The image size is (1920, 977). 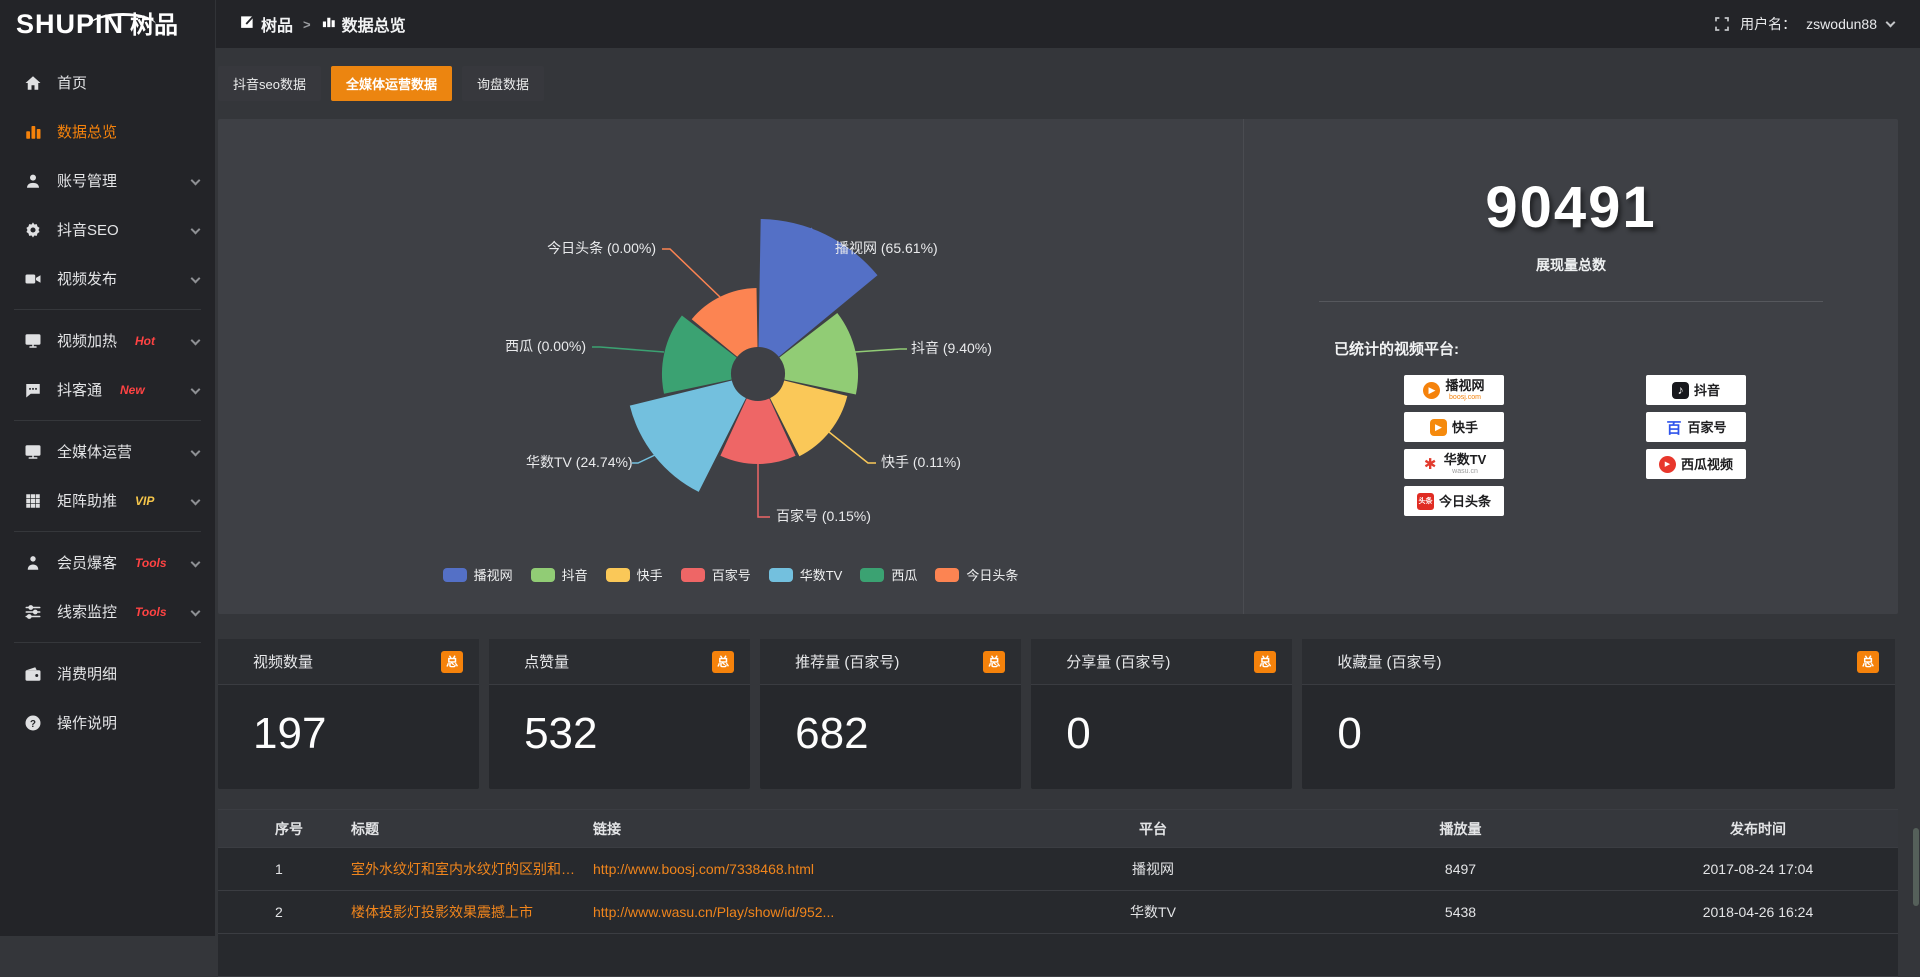 What do you see at coordinates (472, 869) in the screenshot?
I see `video-title-link: 室外水纹灯和室内水纹灯的区别和简介` at bounding box center [472, 869].